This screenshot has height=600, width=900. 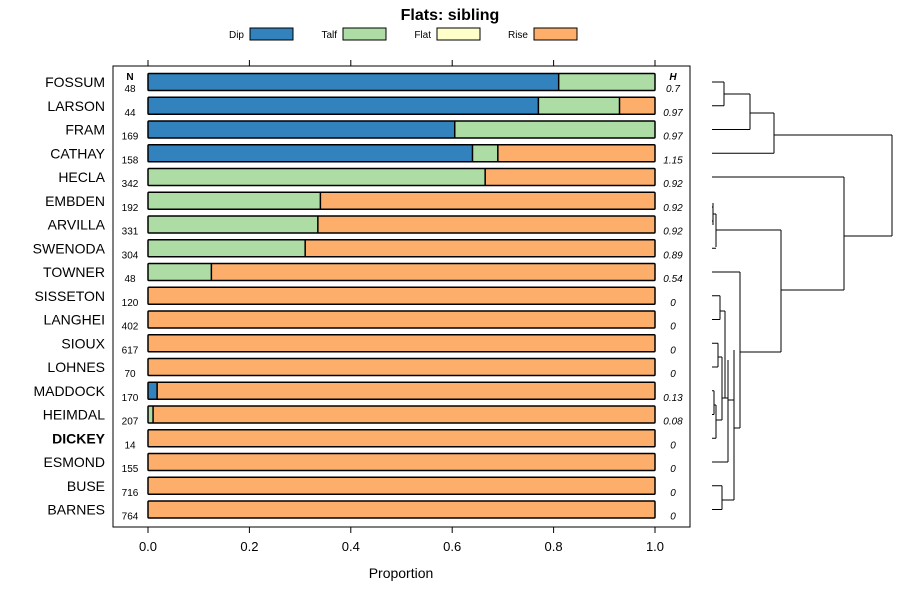 What do you see at coordinates (75, 201) in the screenshot?
I see `category-label: EMBDEN` at bounding box center [75, 201].